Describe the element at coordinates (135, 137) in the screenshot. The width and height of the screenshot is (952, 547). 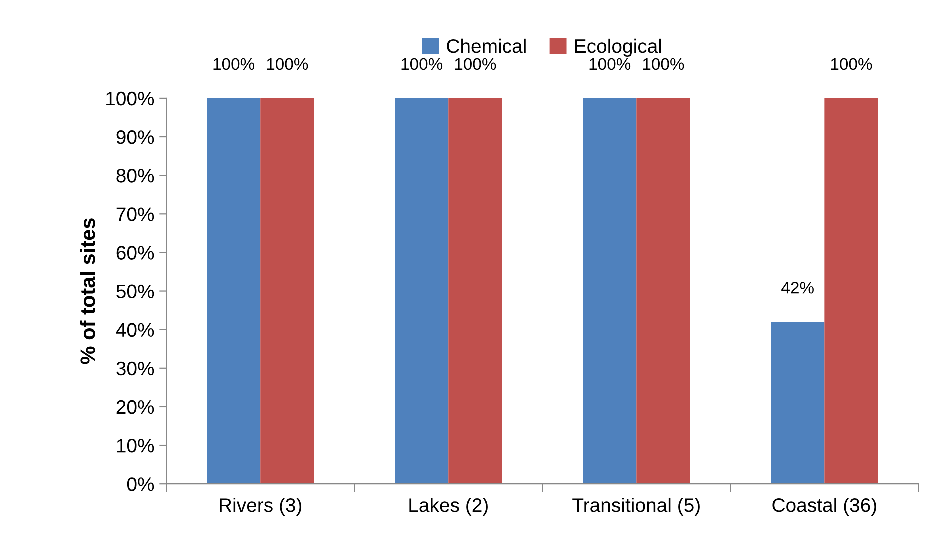
I see `y-tick-label: 90%` at that location.